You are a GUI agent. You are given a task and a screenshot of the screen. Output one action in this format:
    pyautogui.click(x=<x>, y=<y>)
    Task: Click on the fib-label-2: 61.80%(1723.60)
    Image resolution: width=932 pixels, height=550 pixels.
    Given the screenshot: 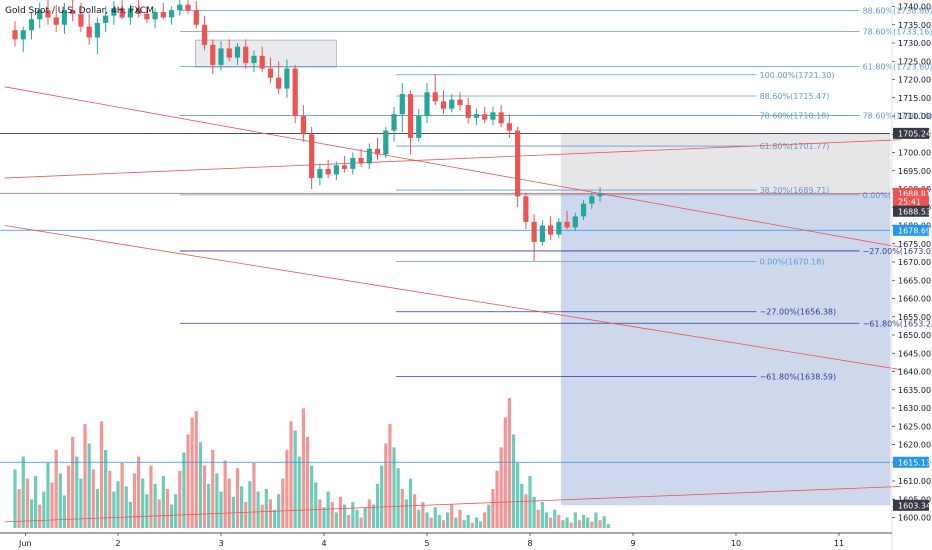 What is the action you would take?
    pyautogui.click(x=897, y=66)
    